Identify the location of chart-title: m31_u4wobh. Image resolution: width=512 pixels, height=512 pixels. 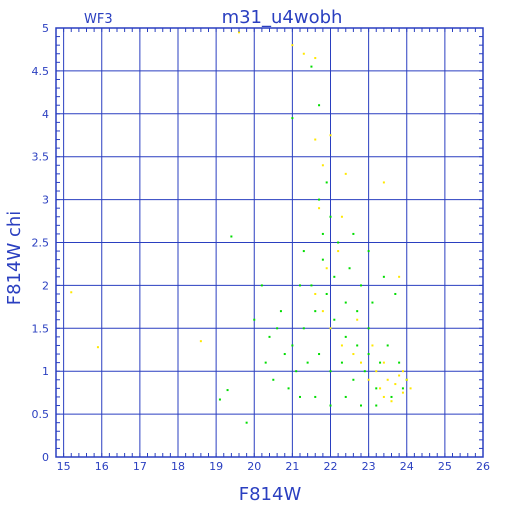
(282, 17).